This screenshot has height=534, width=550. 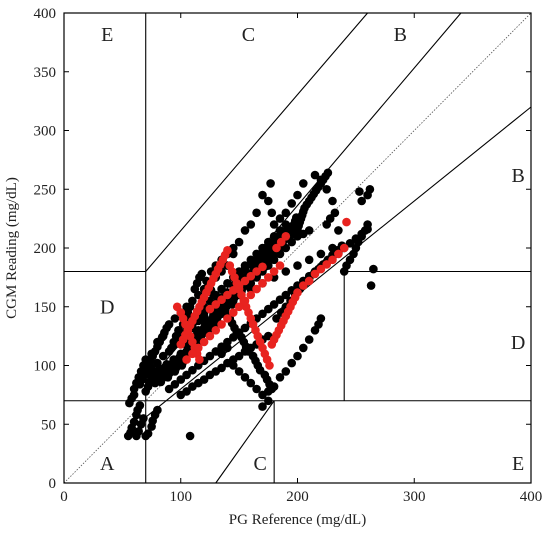 What do you see at coordinates (45, 14) in the screenshot?
I see `y-tick-label-8: 400` at bounding box center [45, 14].